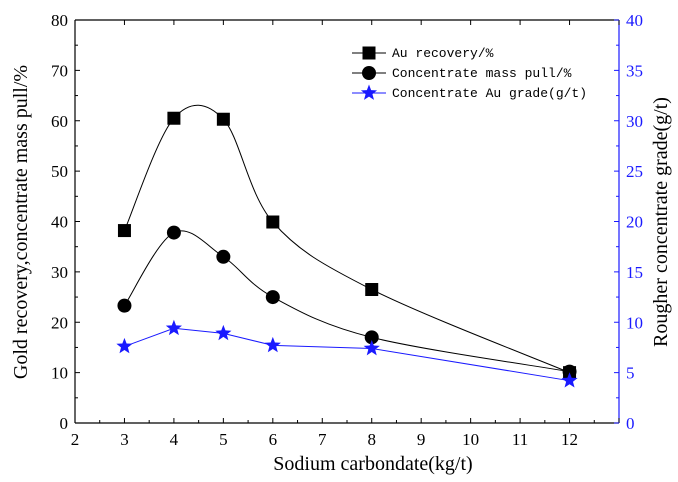 The image size is (678, 482). I want to click on x-tick-label: 5, so click(223, 439).